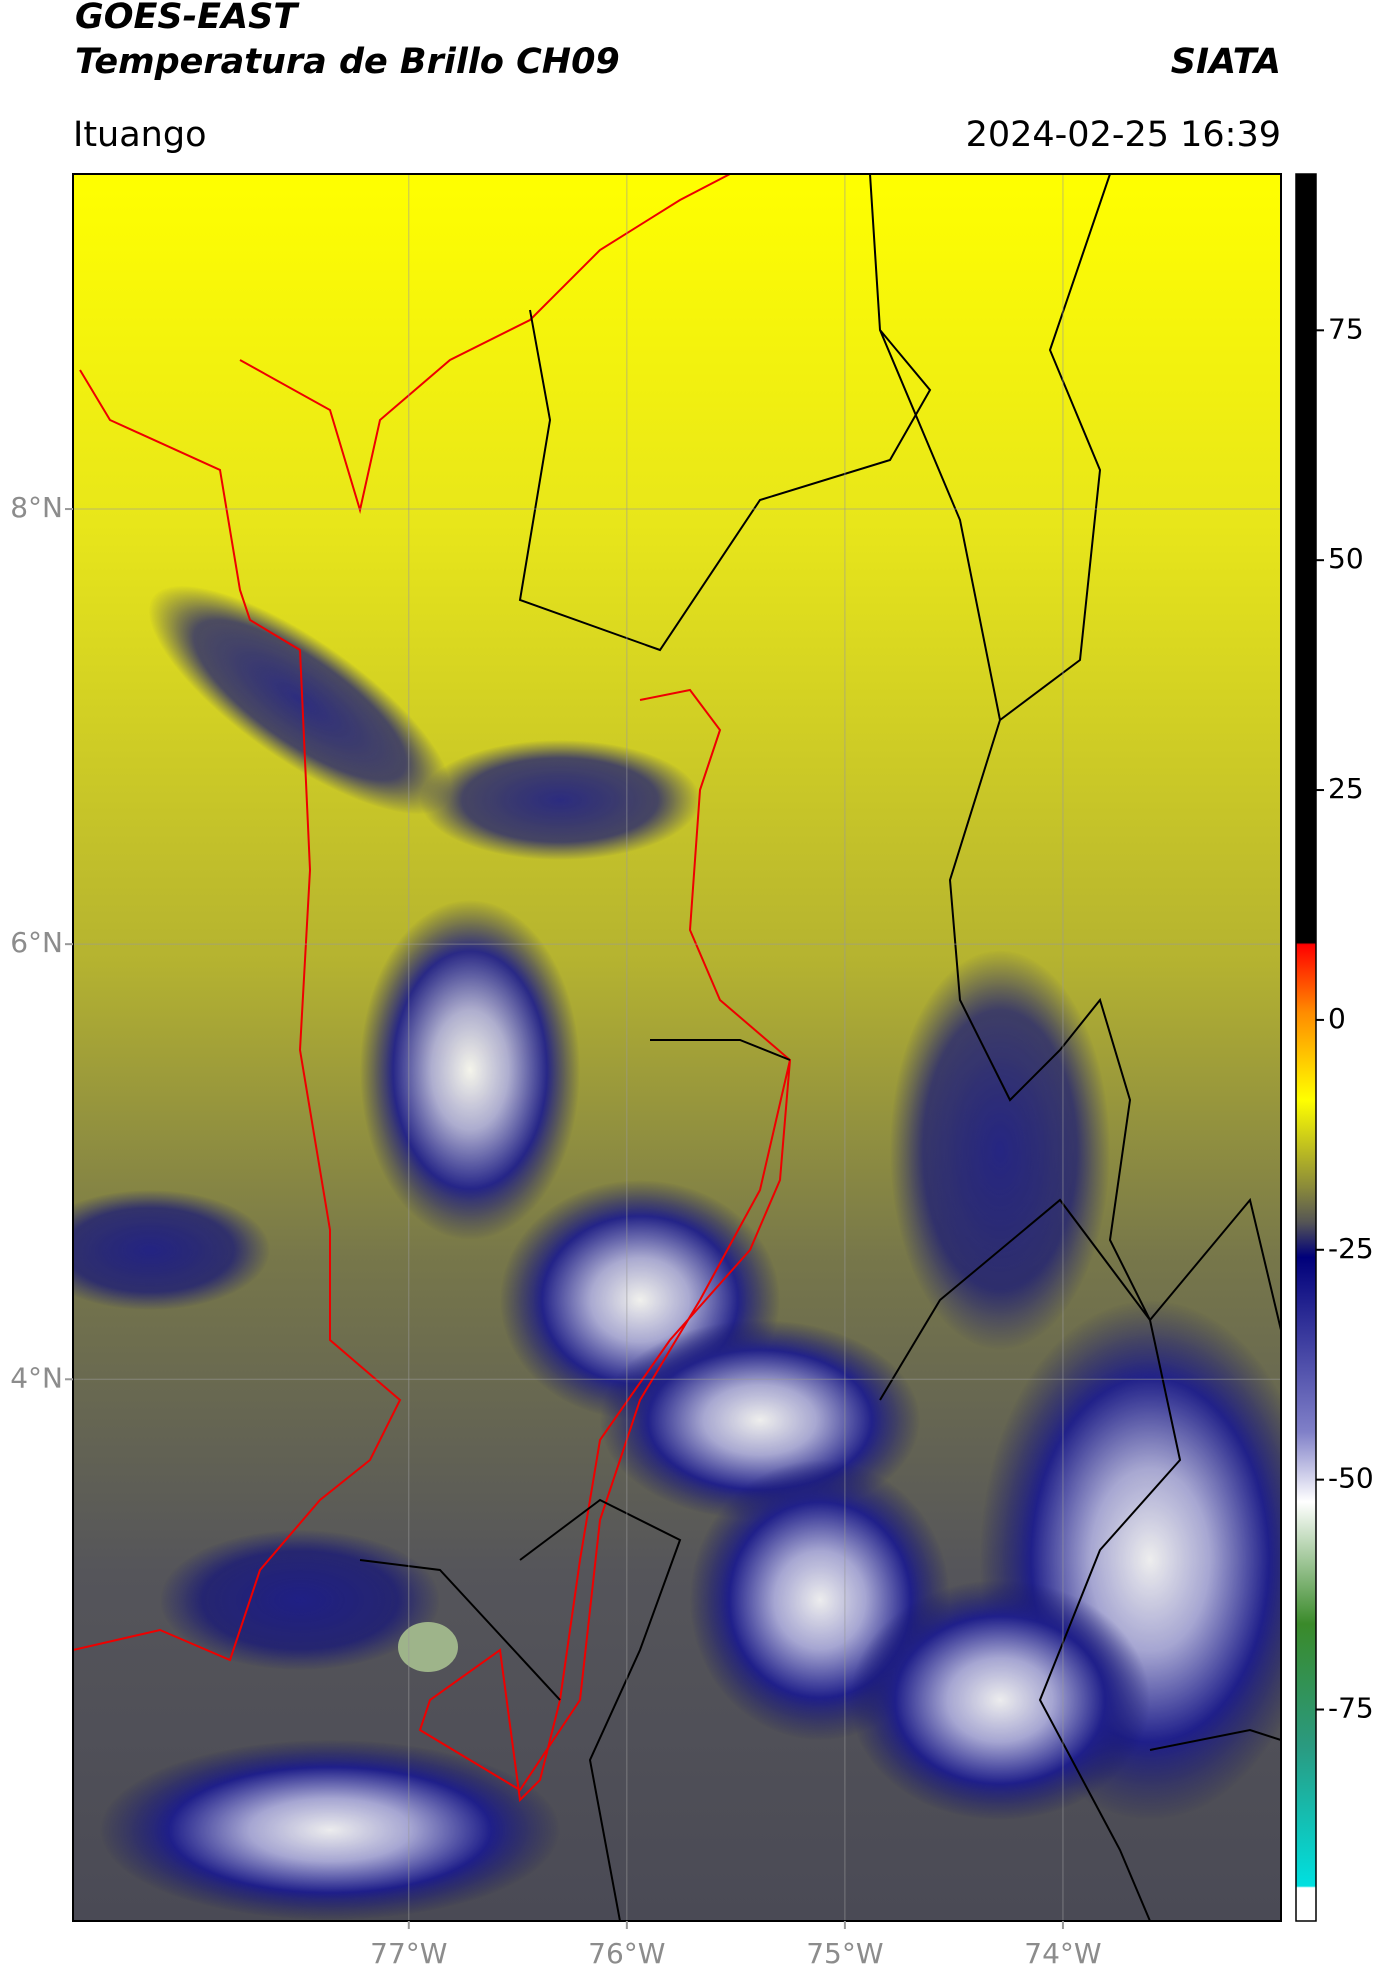 This screenshot has width=1384, height=1985. What do you see at coordinates (187, 18) in the screenshot?
I see `title: GOES-EAST` at bounding box center [187, 18].